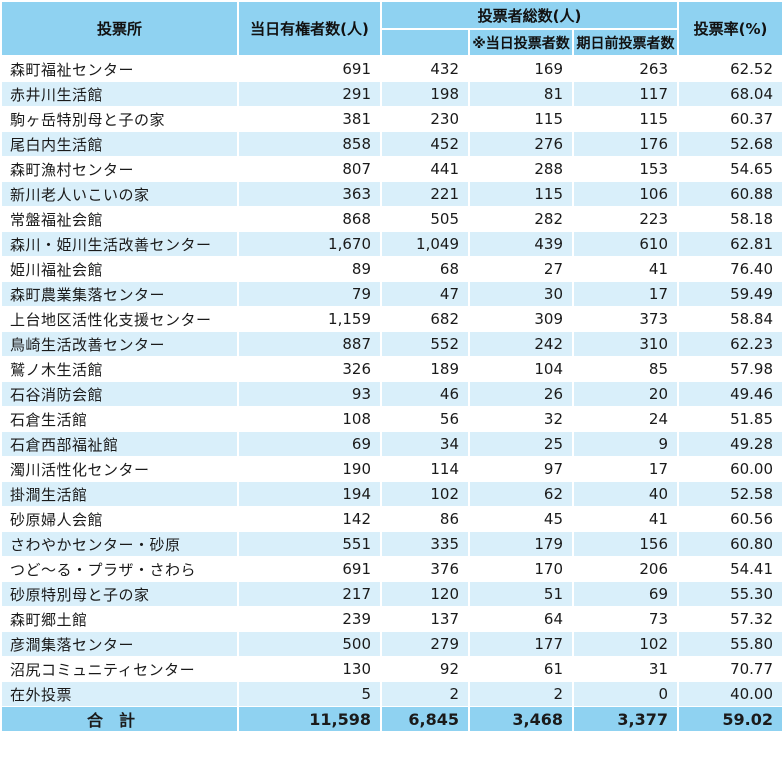 The image size is (784, 760). What do you see at coordinates (625, 694) in the screenshot?
I see `voters-early: 0` at bounding box center [625, 694].